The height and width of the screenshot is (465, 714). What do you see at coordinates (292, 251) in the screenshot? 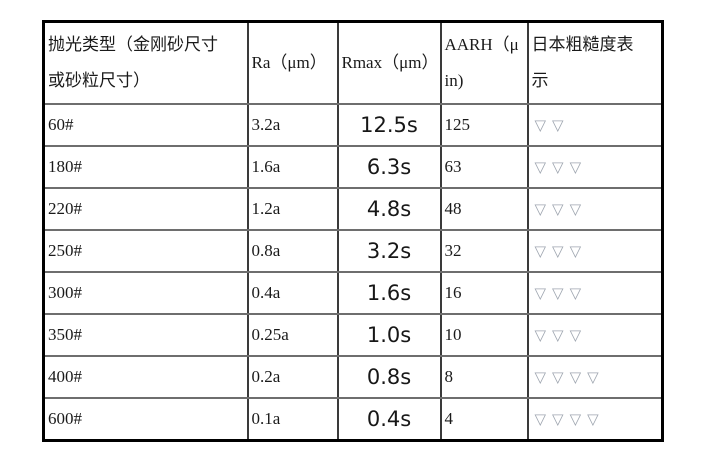
I see `cell-ra: 0.8a` at bounding box center [292, 251].